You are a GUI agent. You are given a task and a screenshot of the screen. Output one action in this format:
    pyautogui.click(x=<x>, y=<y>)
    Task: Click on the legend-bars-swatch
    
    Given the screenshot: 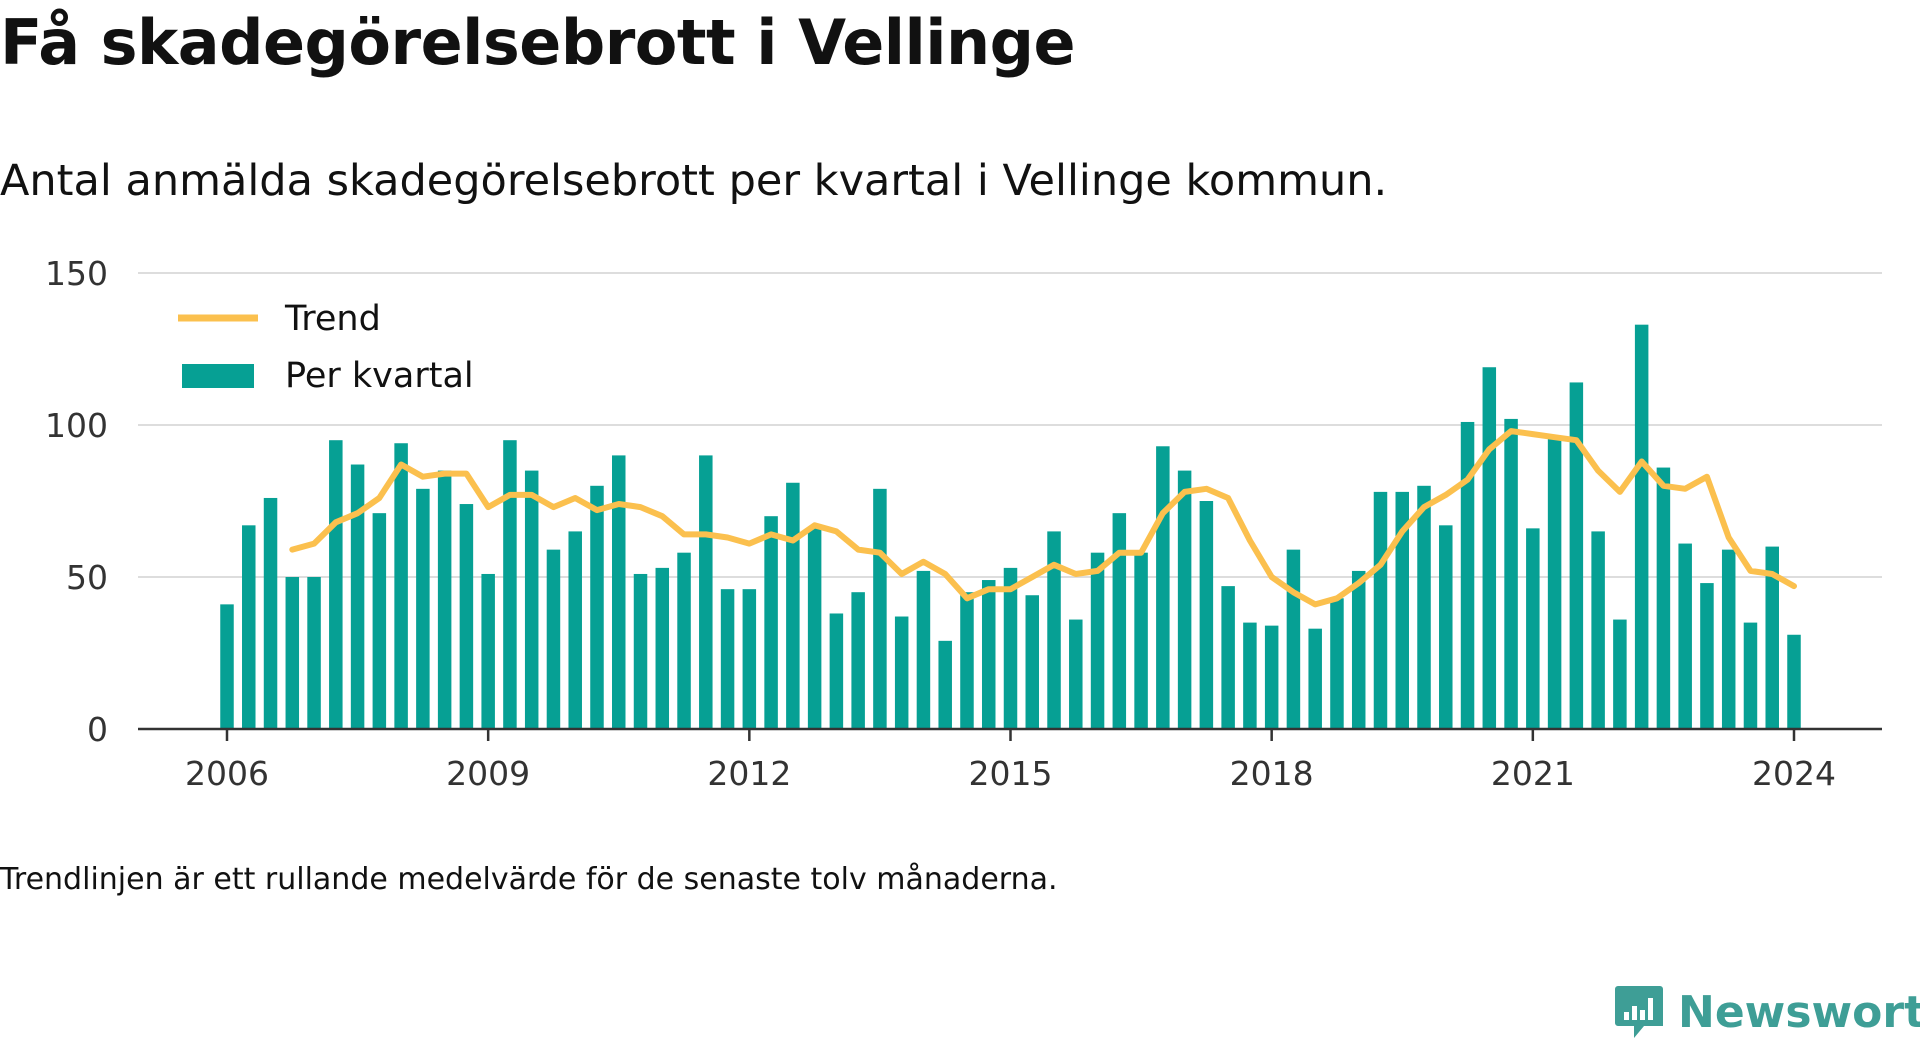 What is the action you would take?
    pyautogui.click(x=218, y=376)
    